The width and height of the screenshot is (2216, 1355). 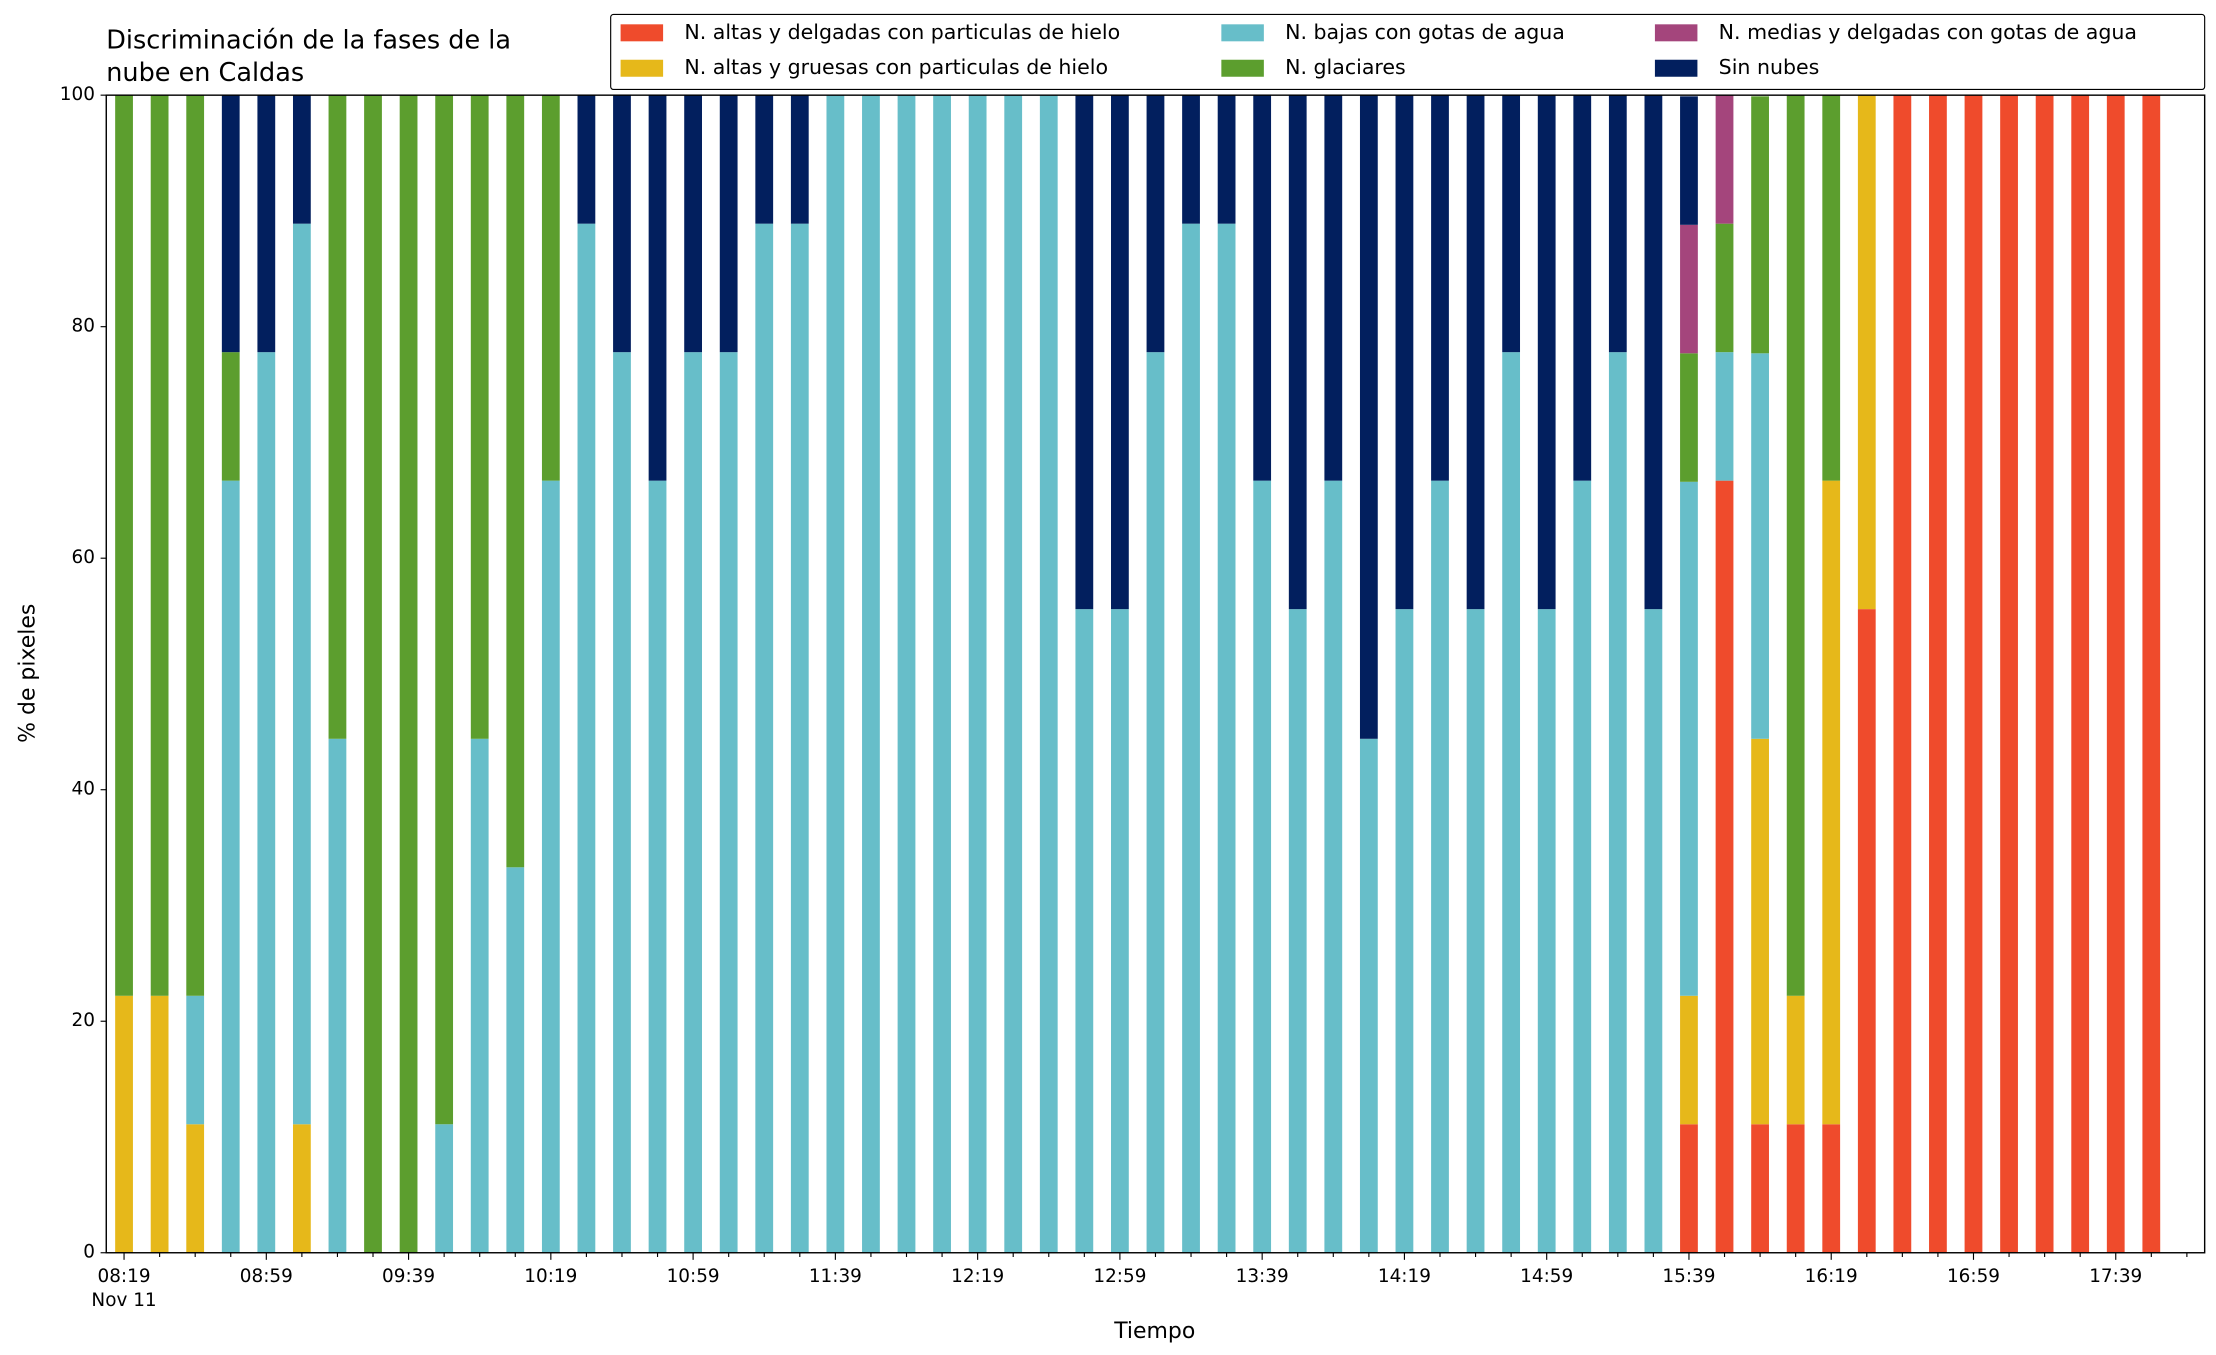 What do you see at coordinates (83, 326) in the screenshot?
I see `y-tick-label: 80` at bounding box center [83, 326].